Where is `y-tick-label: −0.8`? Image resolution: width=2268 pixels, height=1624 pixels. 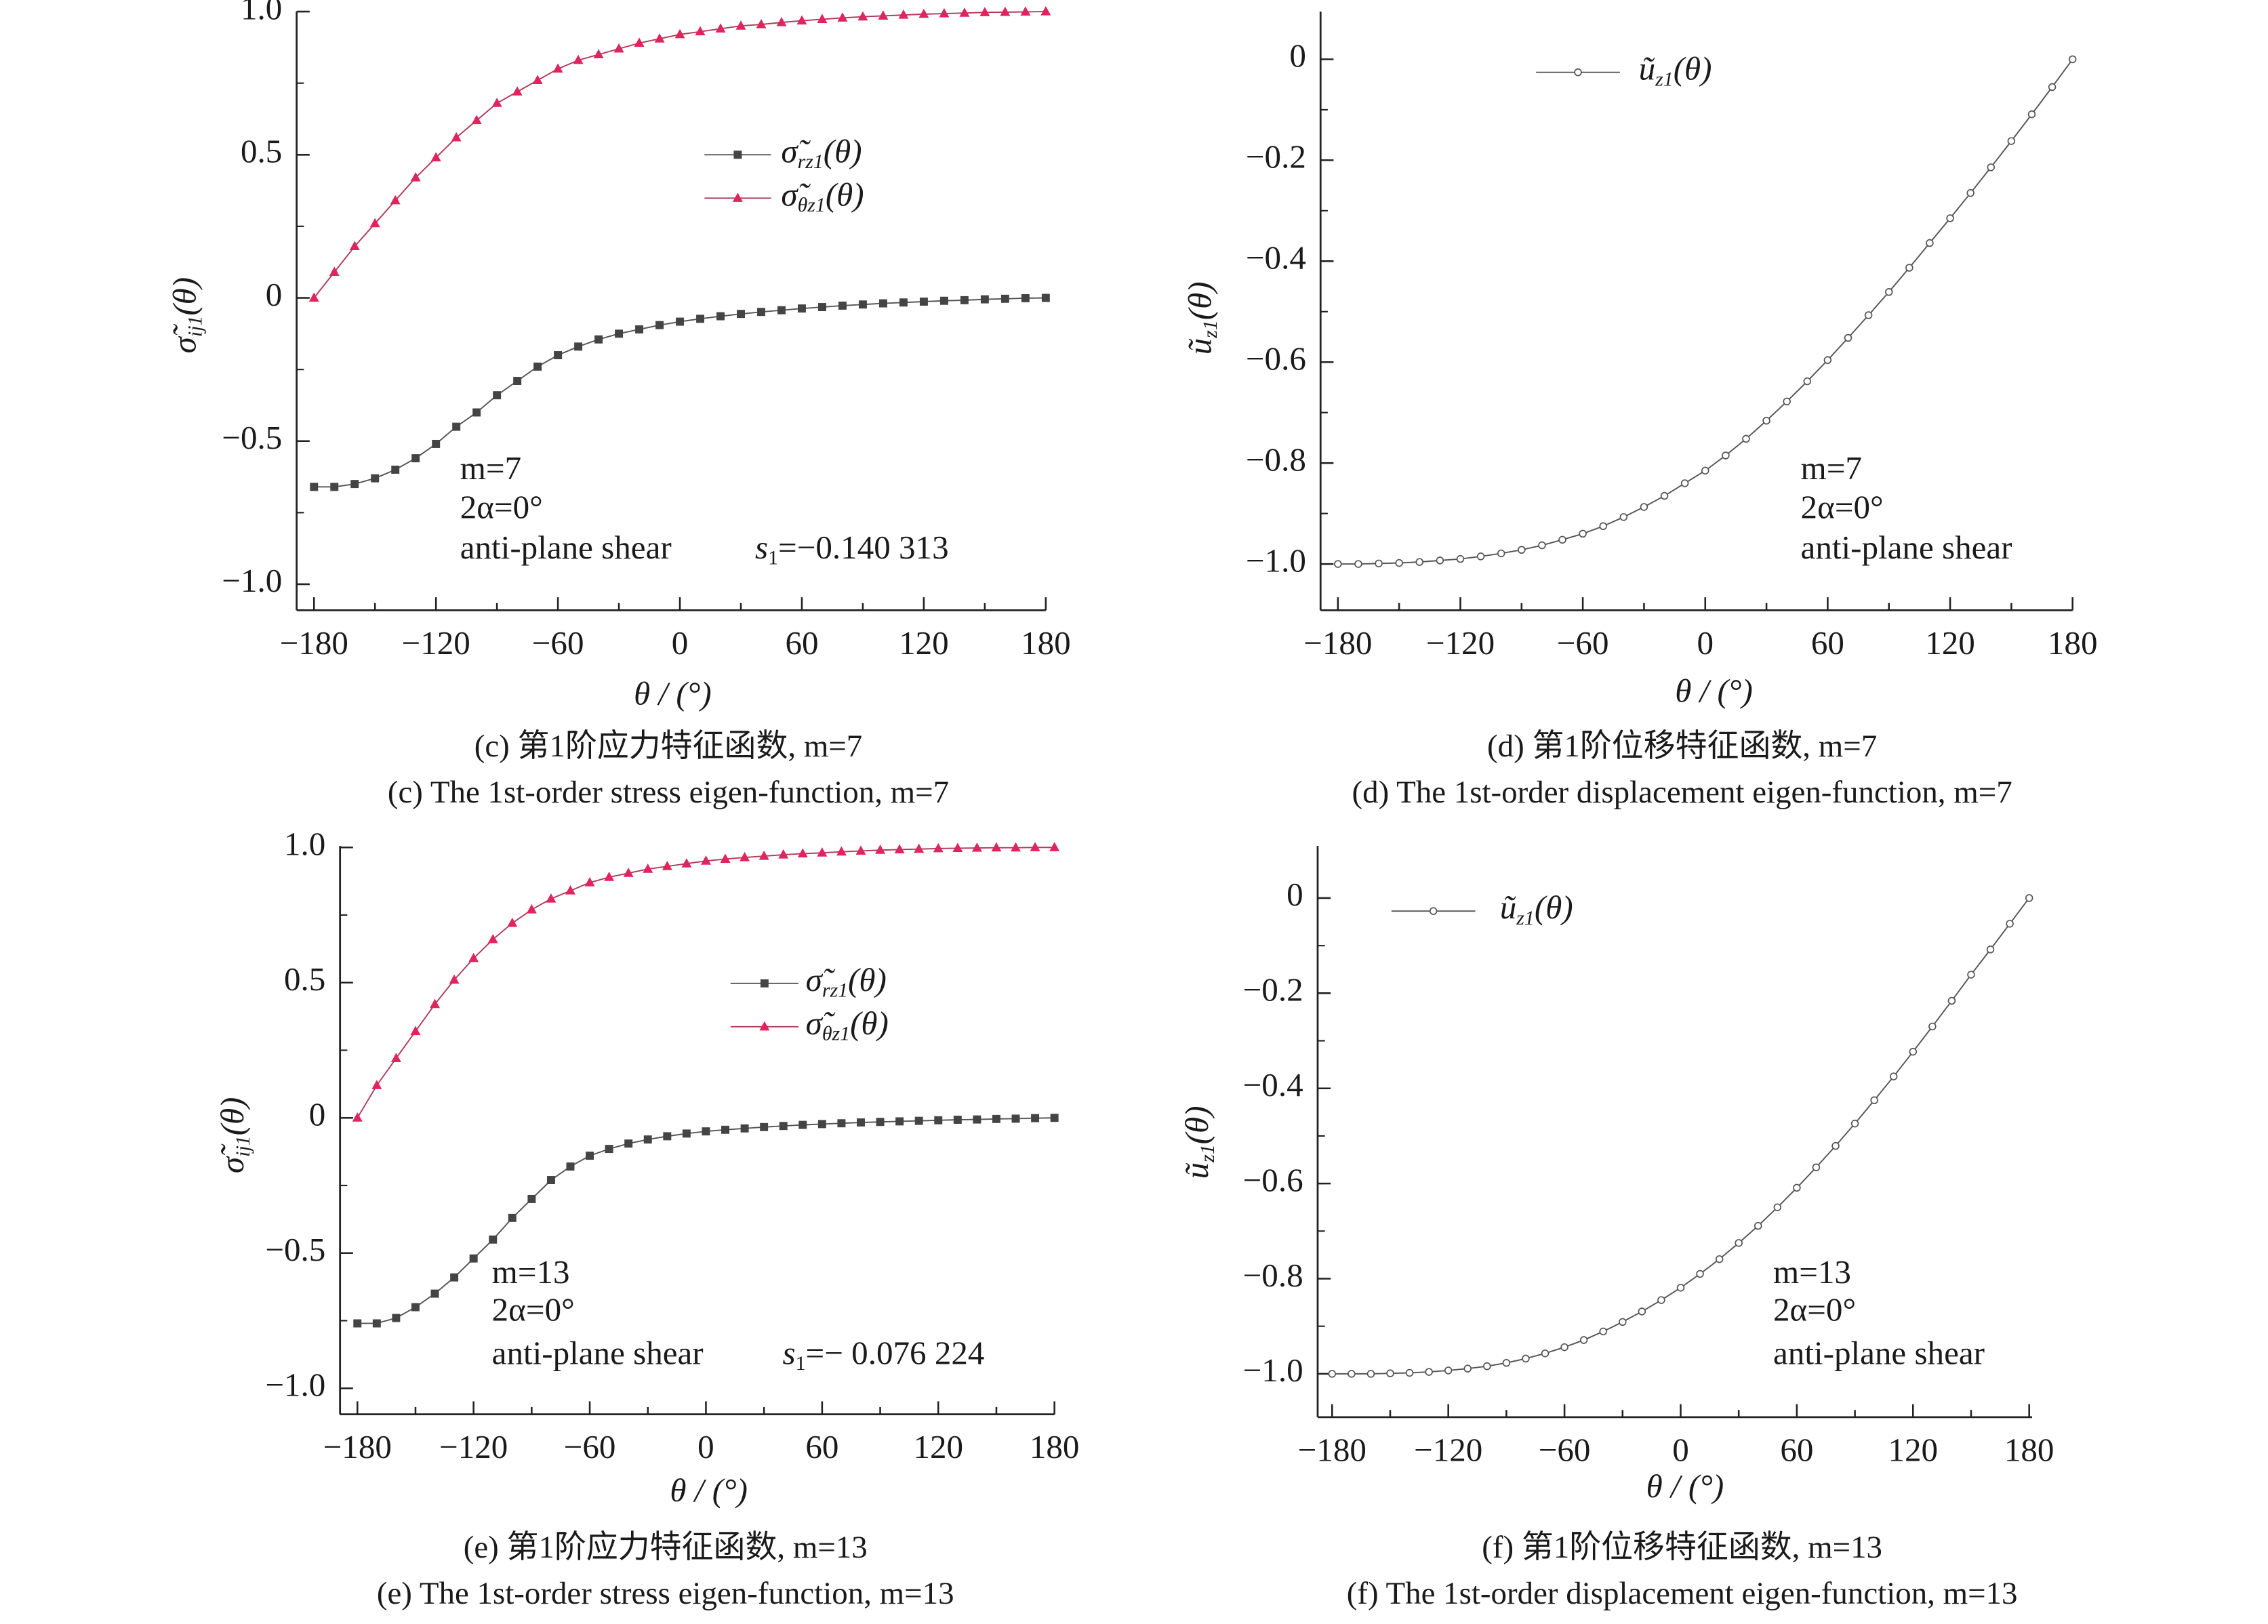
y-tick-label: −0.8 is located at coordinates (1273, 1275).